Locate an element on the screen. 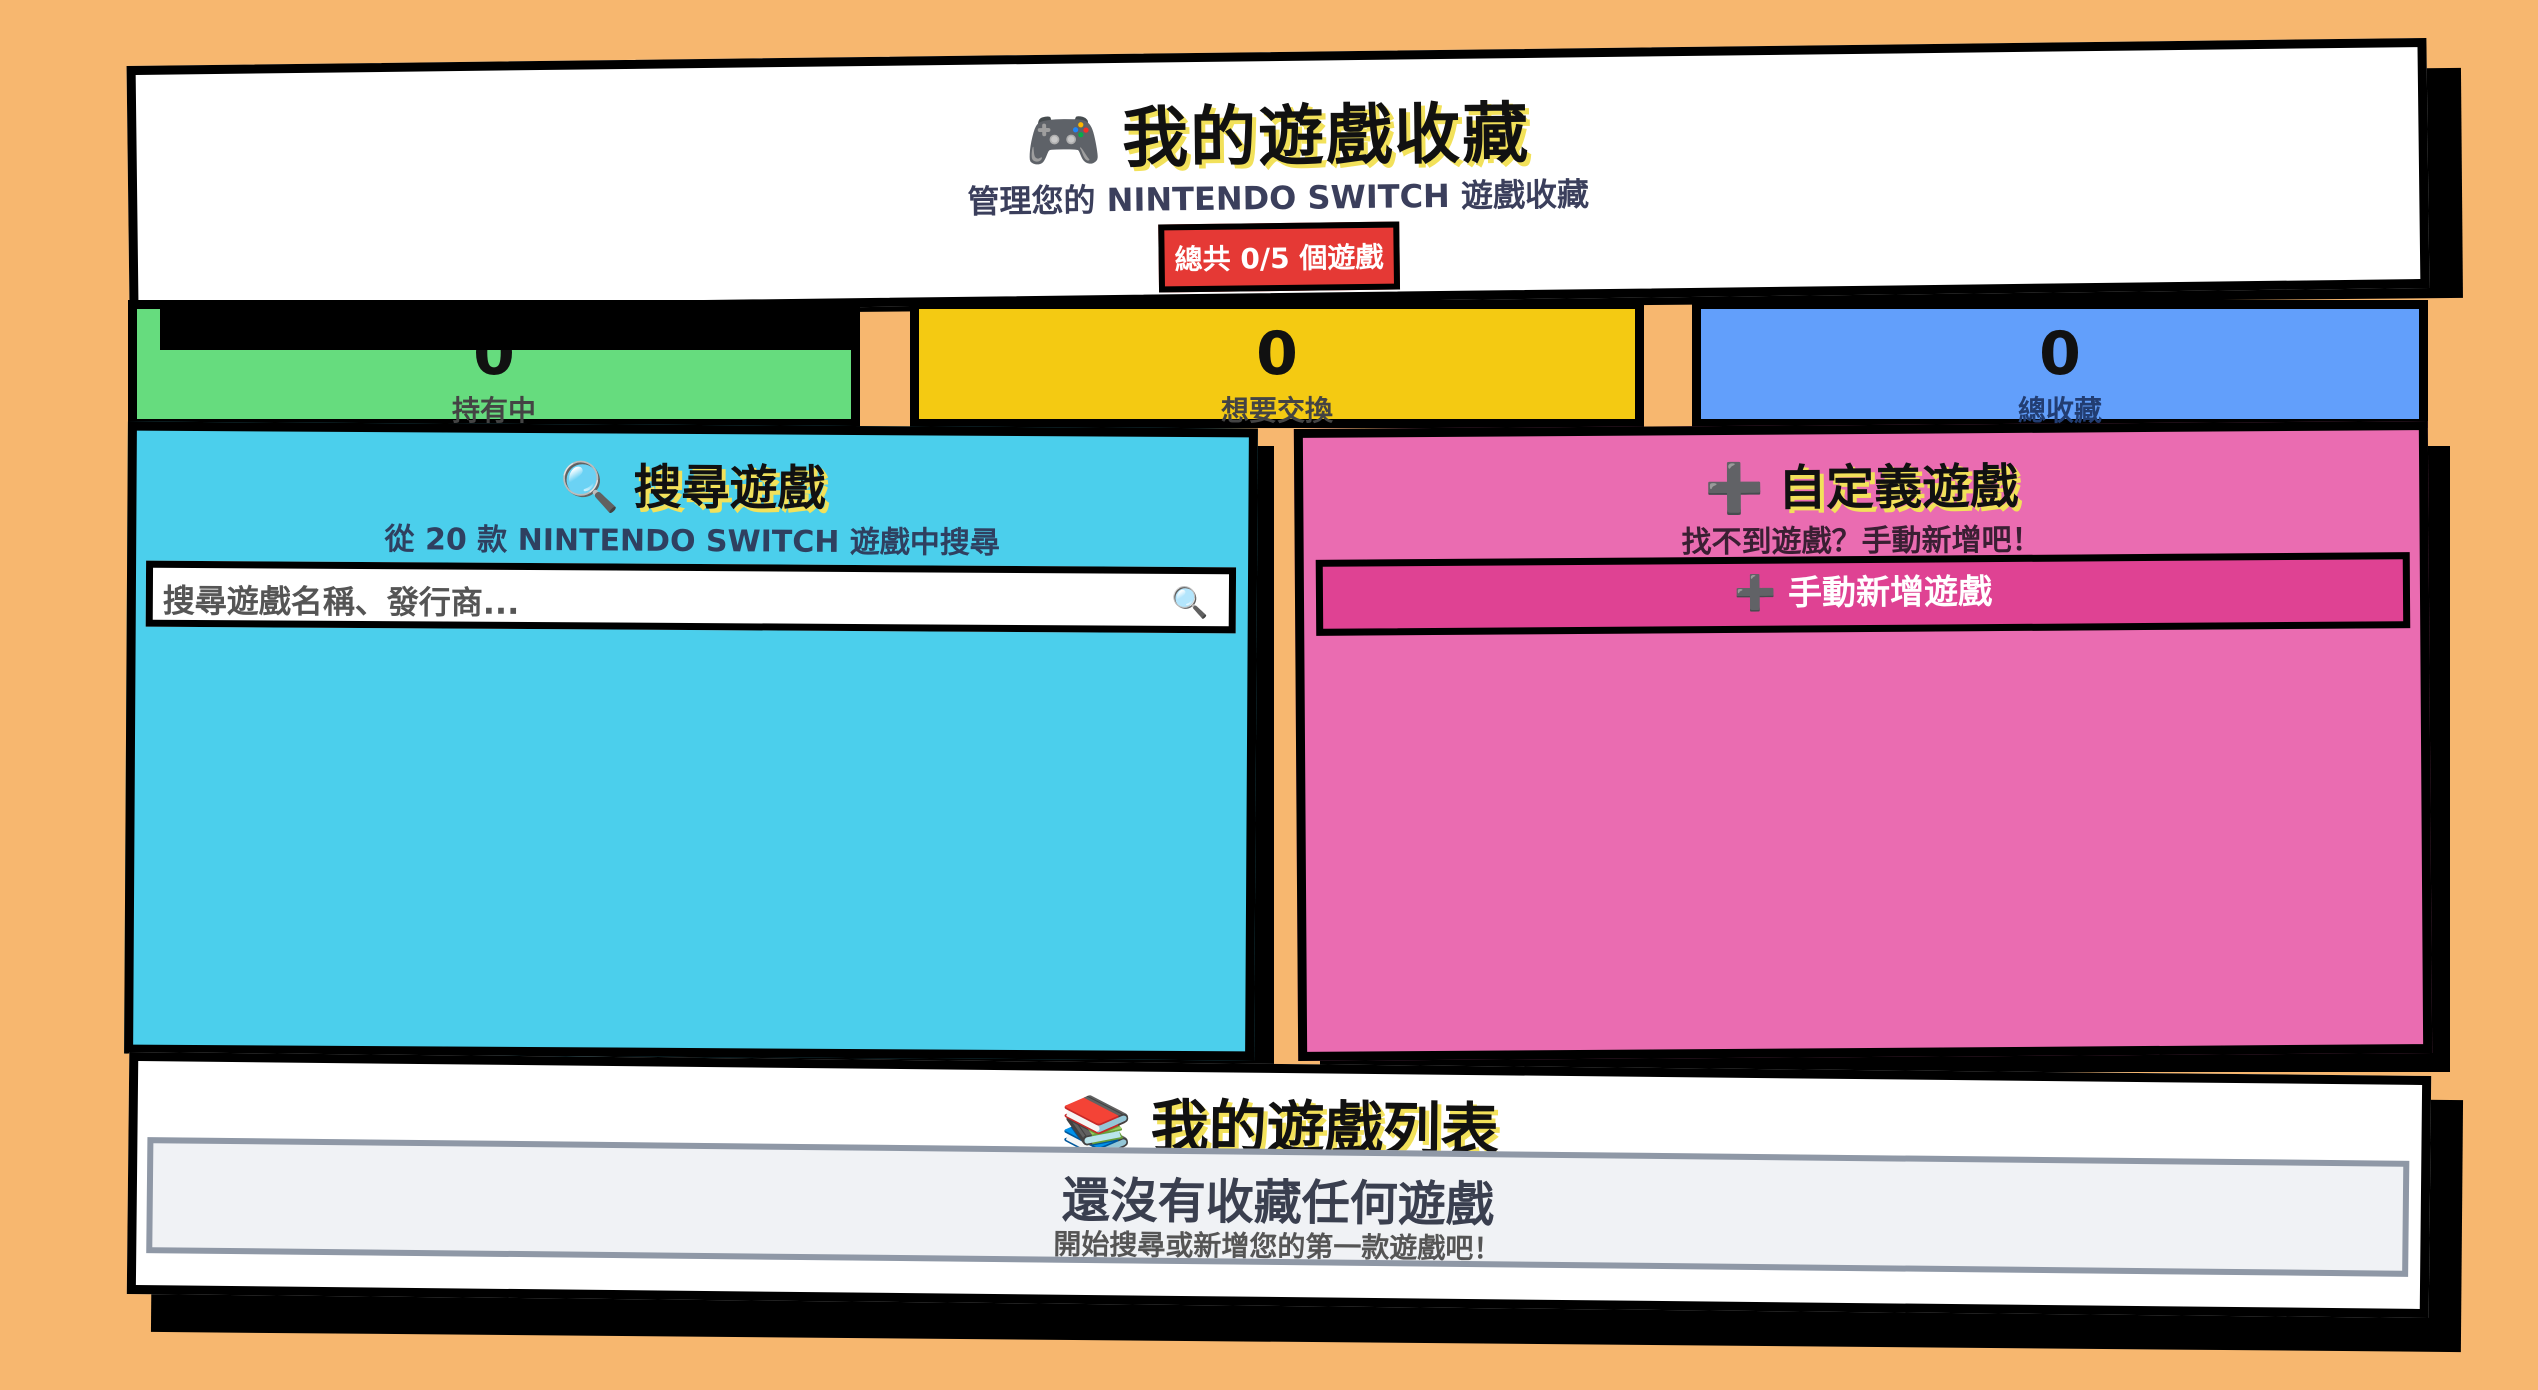  stat-trade-label: 想要交換 is located at coordinates (1276, 410).